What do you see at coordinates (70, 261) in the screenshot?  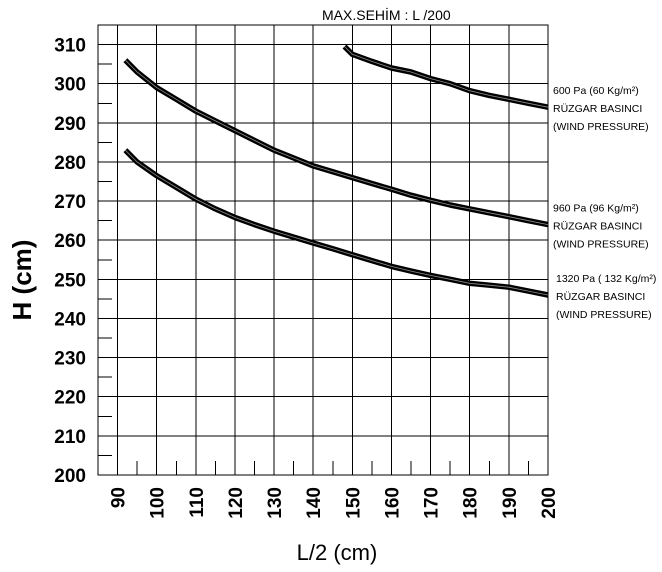 I see `y-axis: 200 210 220 230 240 250 260 270 280 290 300 310` at bounding box center [70, 261].